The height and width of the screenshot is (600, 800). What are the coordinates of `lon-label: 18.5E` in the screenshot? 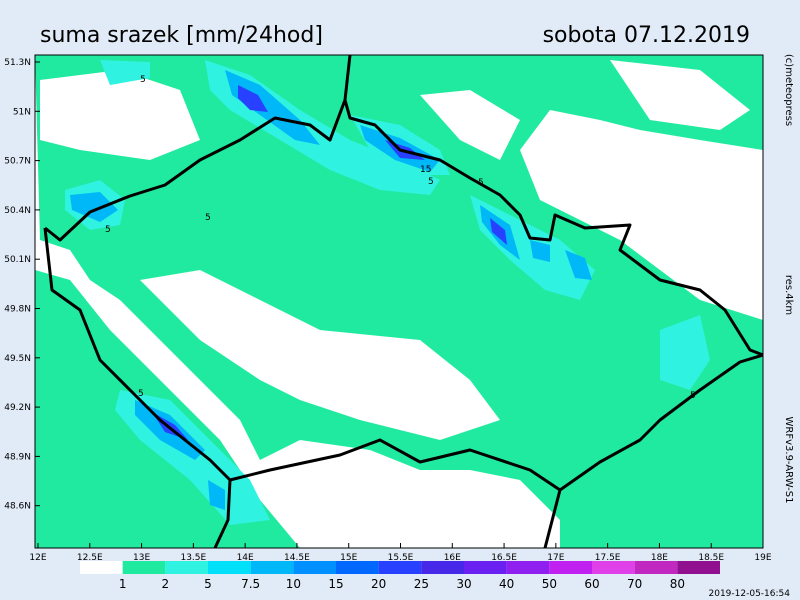 It's located at (711, 558).